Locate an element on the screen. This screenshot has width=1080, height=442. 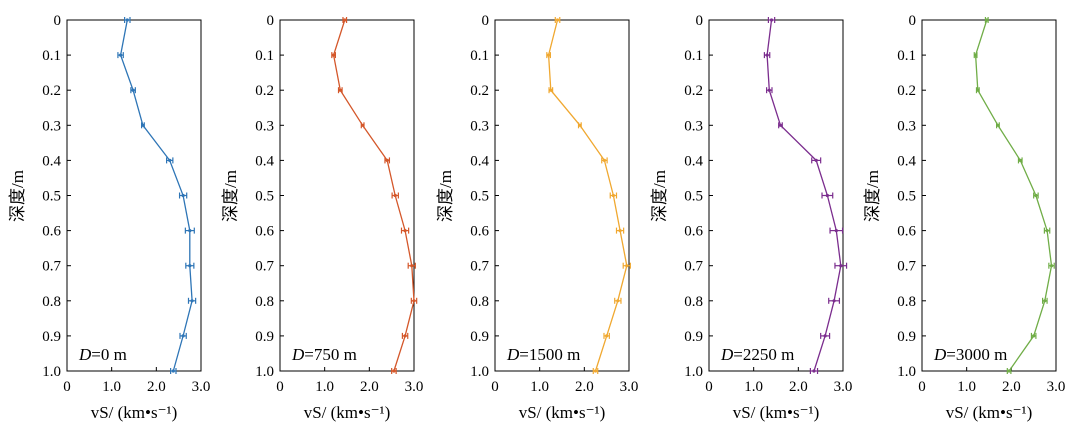
panel-label: D=750 m is located at coordinates (324, 354).